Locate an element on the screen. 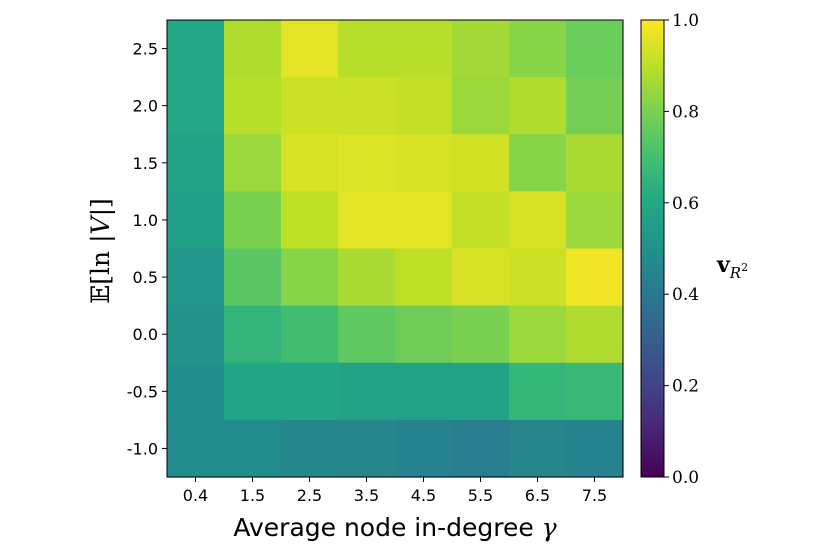  colorbar is located at coordinates (652, 248).